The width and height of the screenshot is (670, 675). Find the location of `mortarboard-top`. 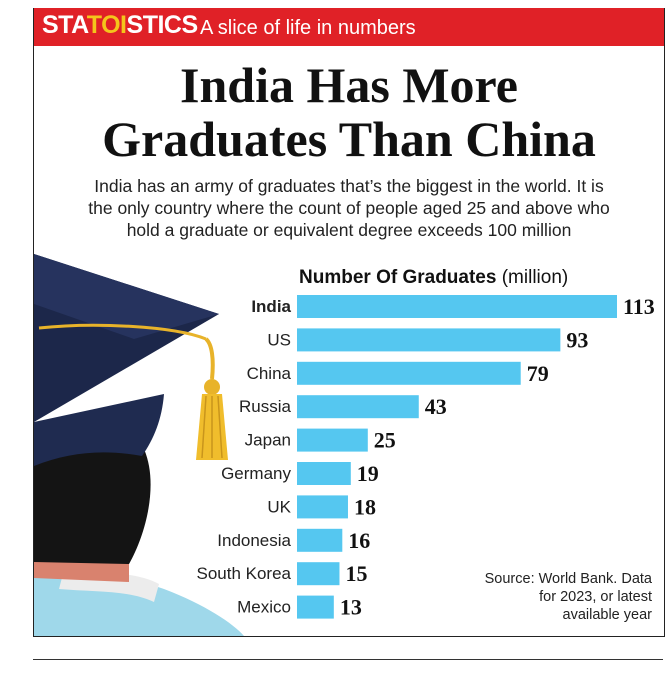

mortarboard-top is located at coordinates (126, 296).